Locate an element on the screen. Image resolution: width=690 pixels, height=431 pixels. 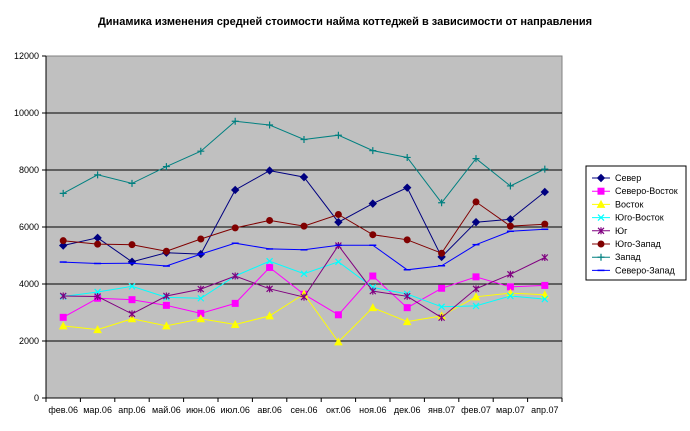
legend-box is located at coordinates (636, 223).